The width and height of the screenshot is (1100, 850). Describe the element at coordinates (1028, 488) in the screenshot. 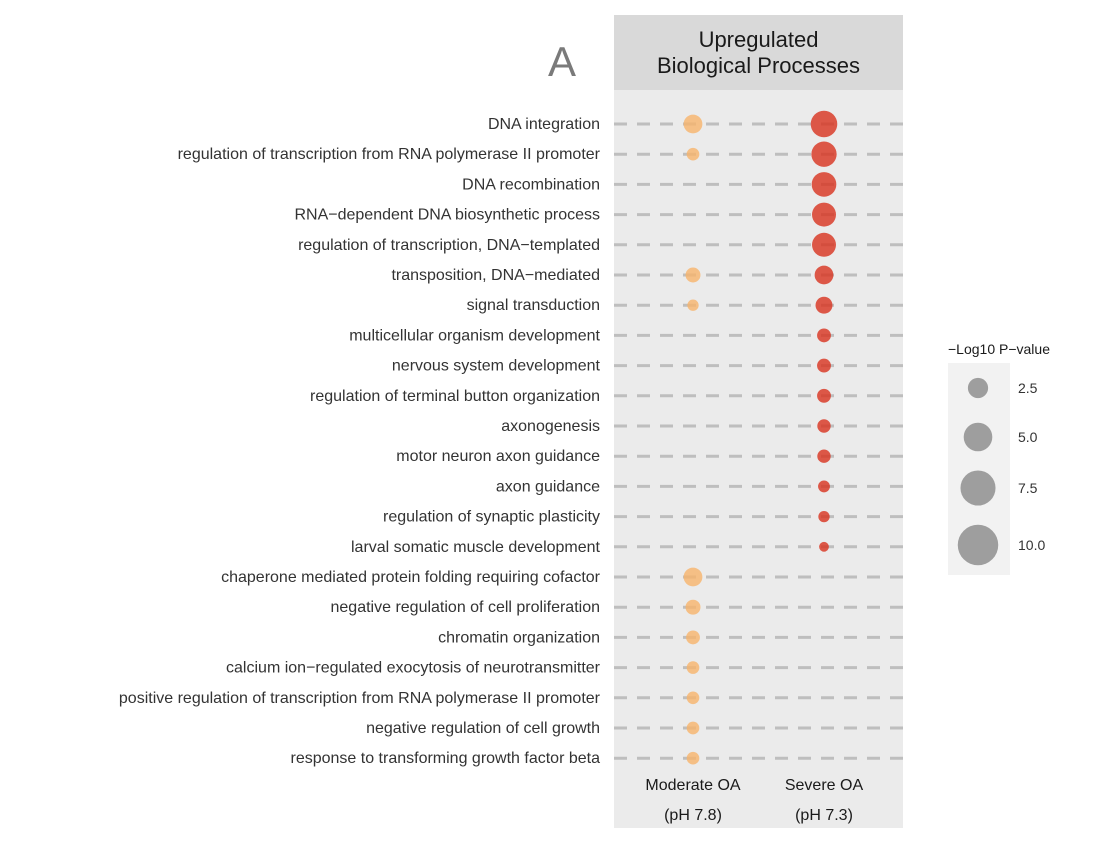

I see `legend-label: 7.5` at that location.